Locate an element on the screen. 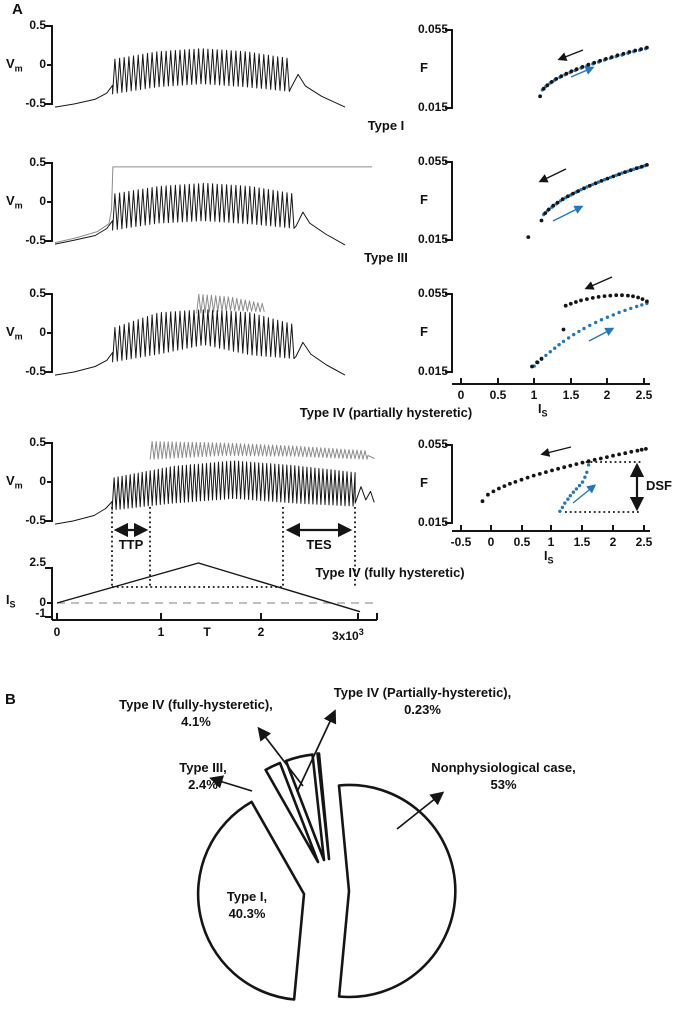 The width and height of the screenshot is (678, 1010). scatter4-x-axis is located at coordinates (551, 528).